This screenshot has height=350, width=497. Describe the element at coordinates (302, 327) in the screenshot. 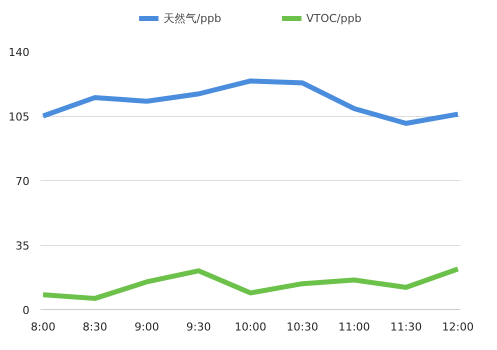

I see `x-tick-label: 10:30` at that location.